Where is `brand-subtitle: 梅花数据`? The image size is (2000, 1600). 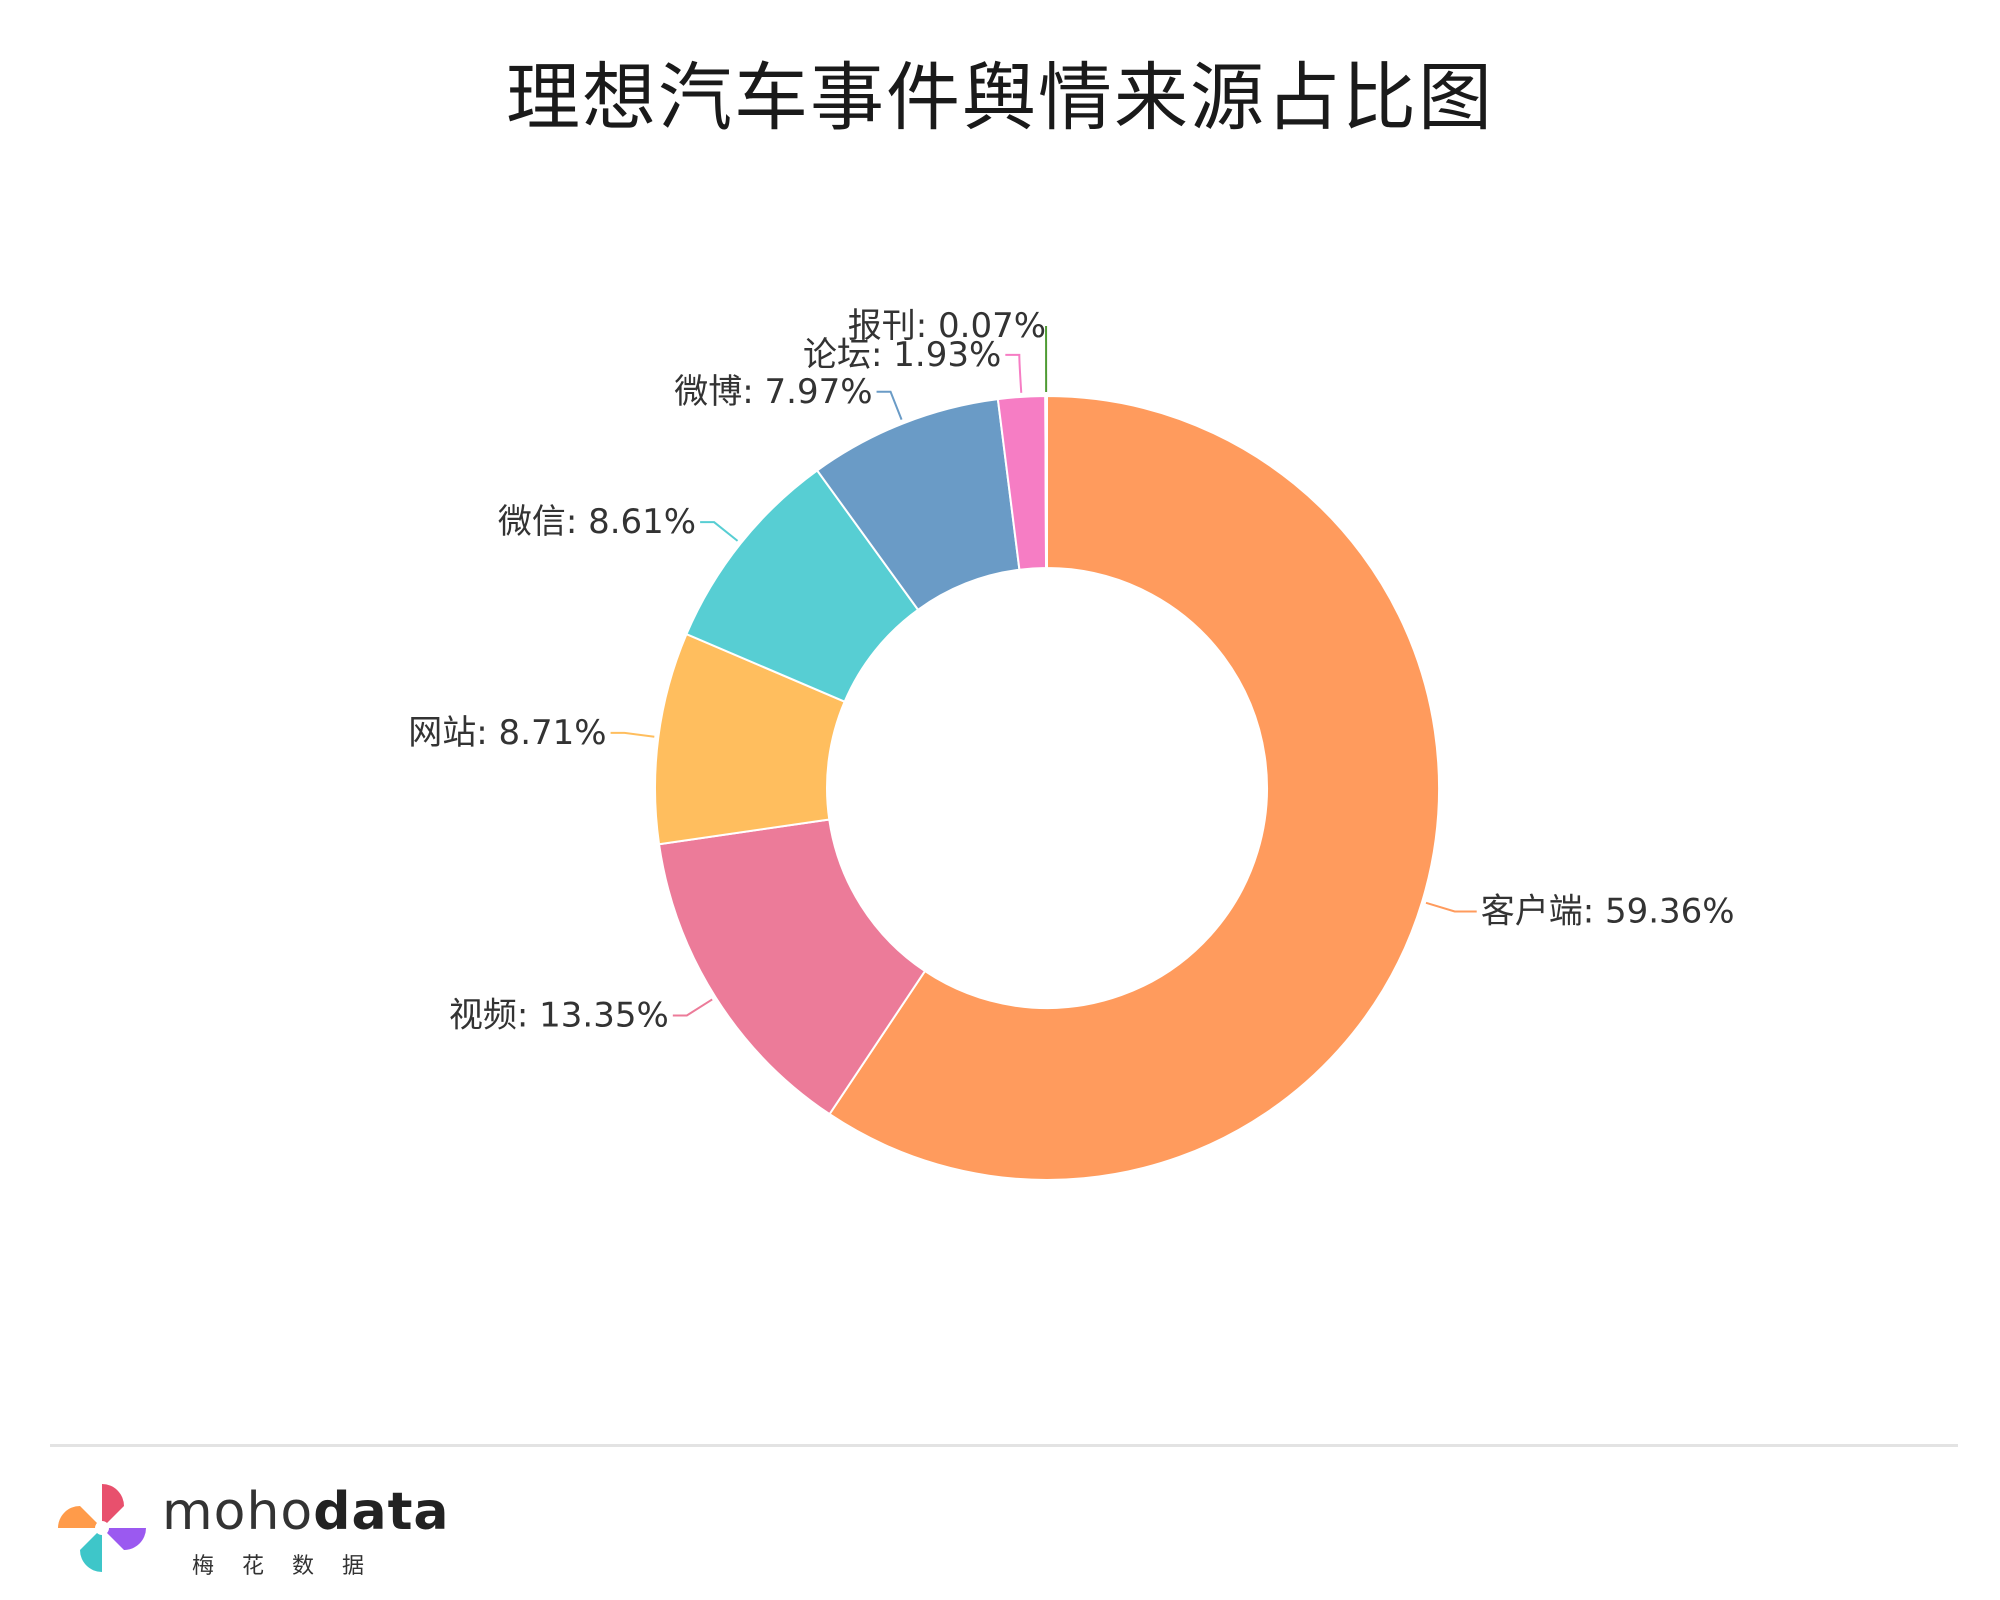 brand-subtitle: 梅花数据 is located at coordinates (292, 1566).